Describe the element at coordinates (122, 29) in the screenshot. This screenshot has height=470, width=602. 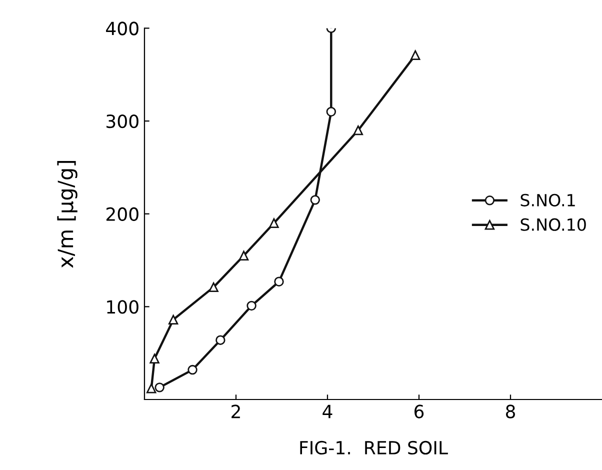
I see `y-tick-label: 400` at that location.